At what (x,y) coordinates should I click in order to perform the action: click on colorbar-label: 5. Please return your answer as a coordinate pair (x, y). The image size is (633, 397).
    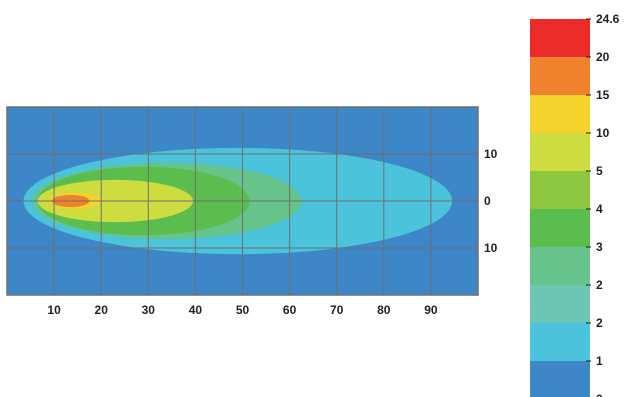
    Looking at the image, I should click on (599, 171).